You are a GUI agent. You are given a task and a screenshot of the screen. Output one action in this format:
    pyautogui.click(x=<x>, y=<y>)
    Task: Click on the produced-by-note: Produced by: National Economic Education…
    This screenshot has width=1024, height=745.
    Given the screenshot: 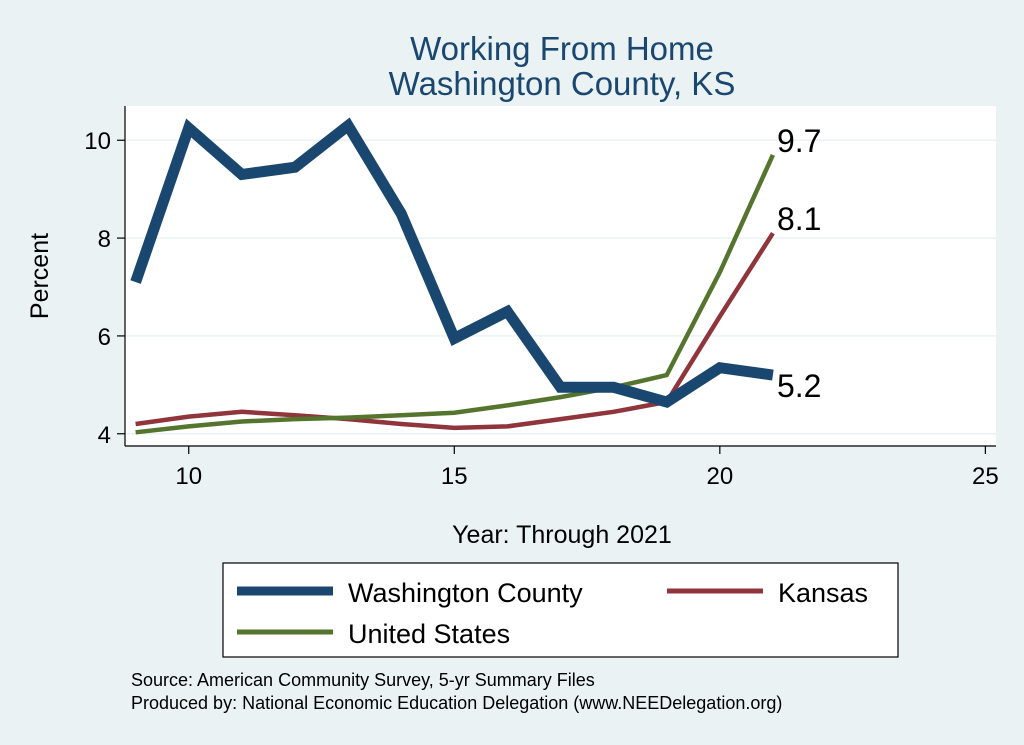 What is the action you would take?
    pyautogui.click(x=456, y=703)
    